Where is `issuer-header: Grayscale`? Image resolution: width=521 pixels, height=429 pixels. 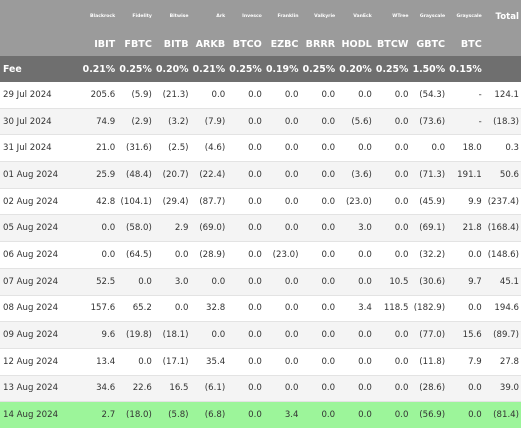
issuer-header: Grayscale is located at coordinates (465, 16).